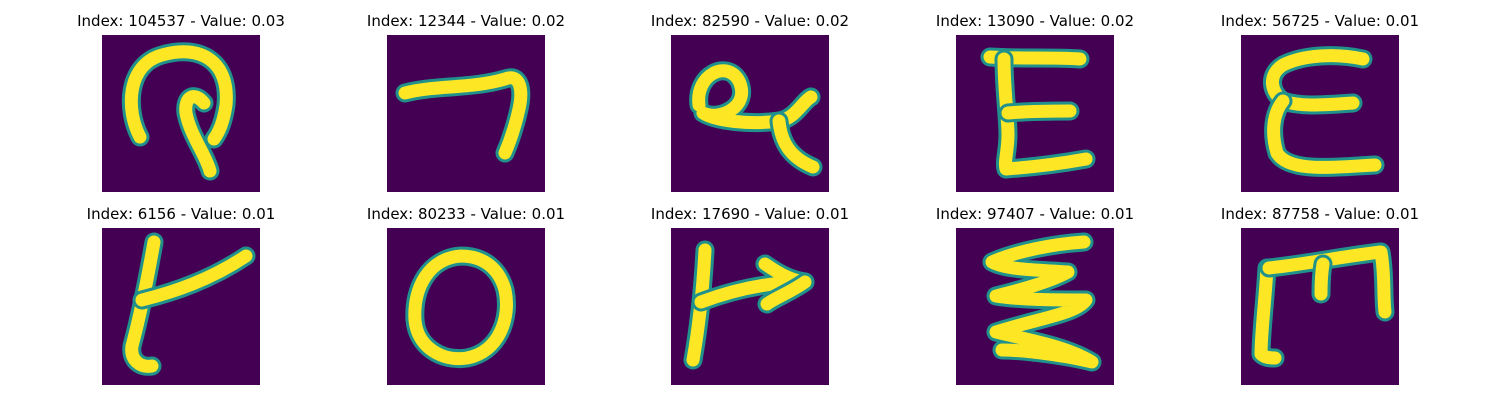 The height and width of the screenshot is (400, 1500). Describe the element at coordinates (181, 21) in the screenshot. I see `panel-title-1: Index: 104537 - Value: 0.03` at that location.